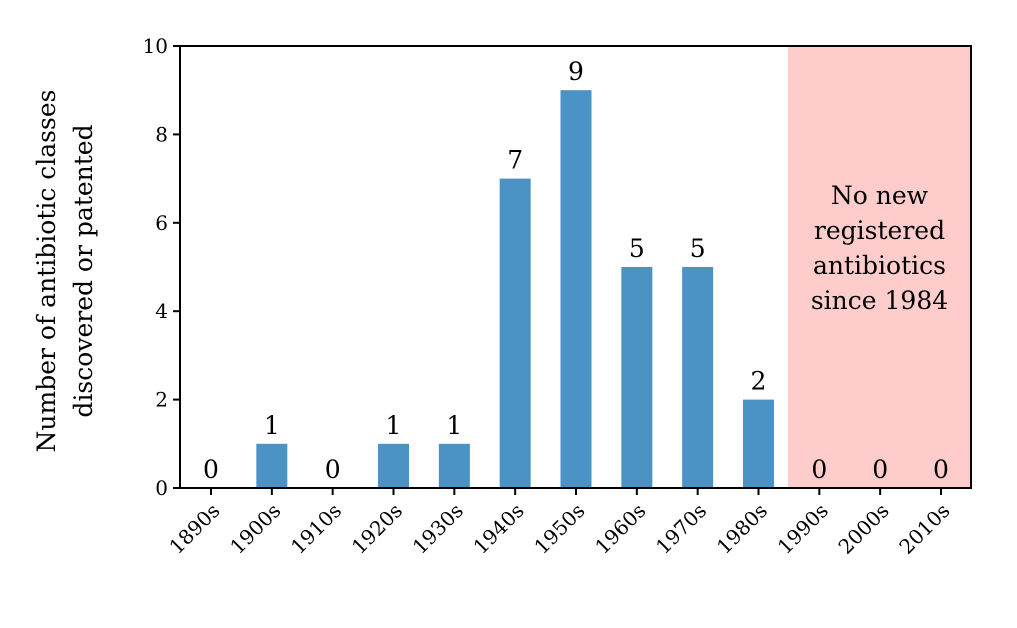 The width and height of the screenshot is (1017, 628). What do you see at coordinates (515, 160) in the screenshot?
I see `data-label: 7` at bounding box center [515, 160].